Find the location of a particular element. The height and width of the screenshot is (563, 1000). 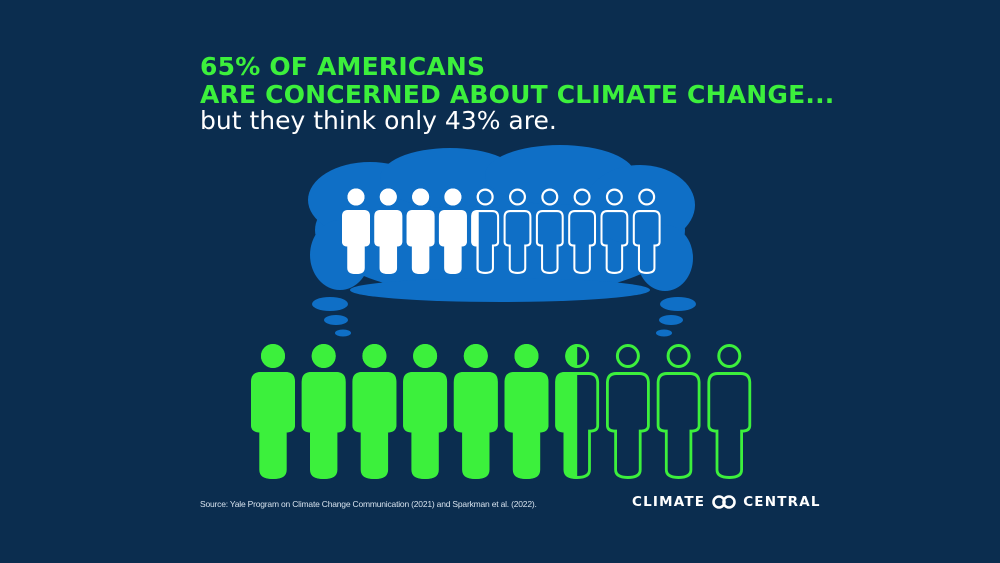

actual-pictograph is located at coordinates (501, 411).